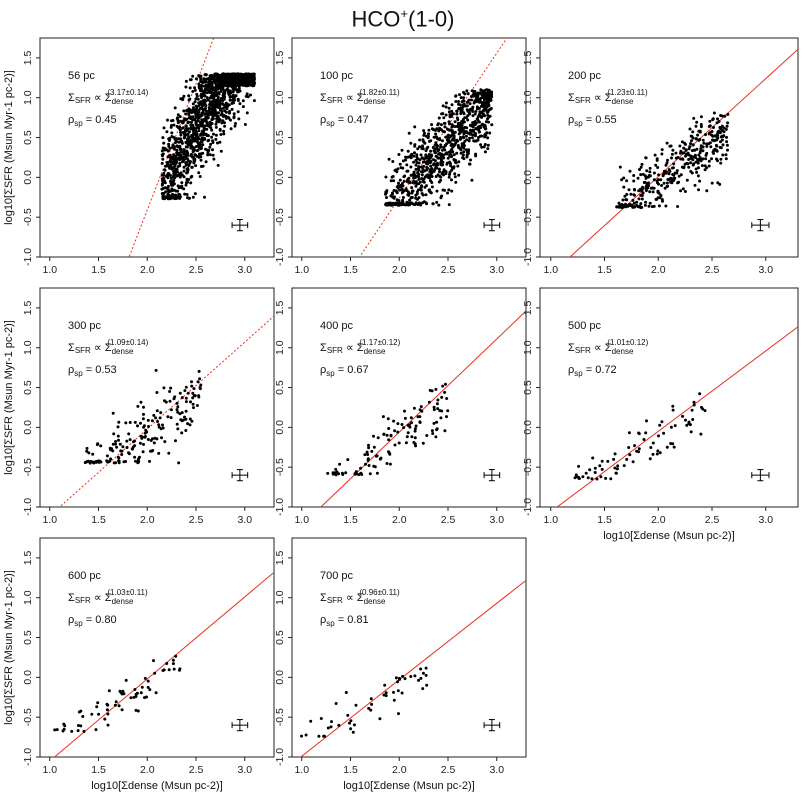 The height and width of the screenshot is (793, 806). What do you see at coordinates (337, 576) in the screenshot?
I see `scale-label: 700 pc` at bounding box center [337, 576].